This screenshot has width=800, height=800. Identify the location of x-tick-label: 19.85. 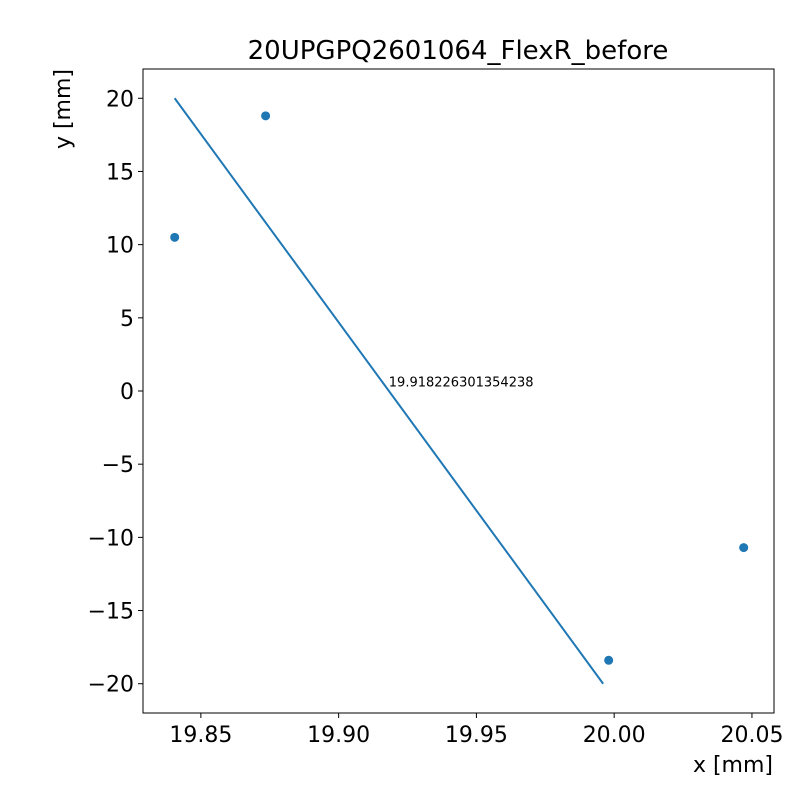
(200, 735).